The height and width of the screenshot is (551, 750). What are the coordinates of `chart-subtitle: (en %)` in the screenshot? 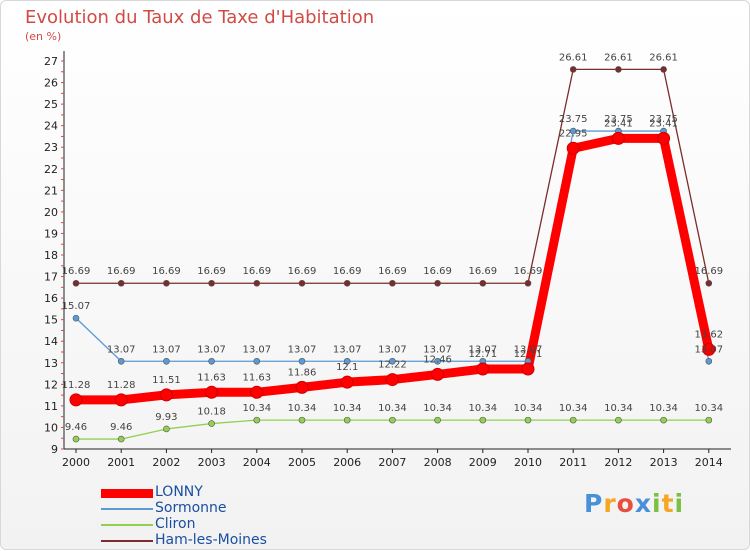 It's located at (43, 36).